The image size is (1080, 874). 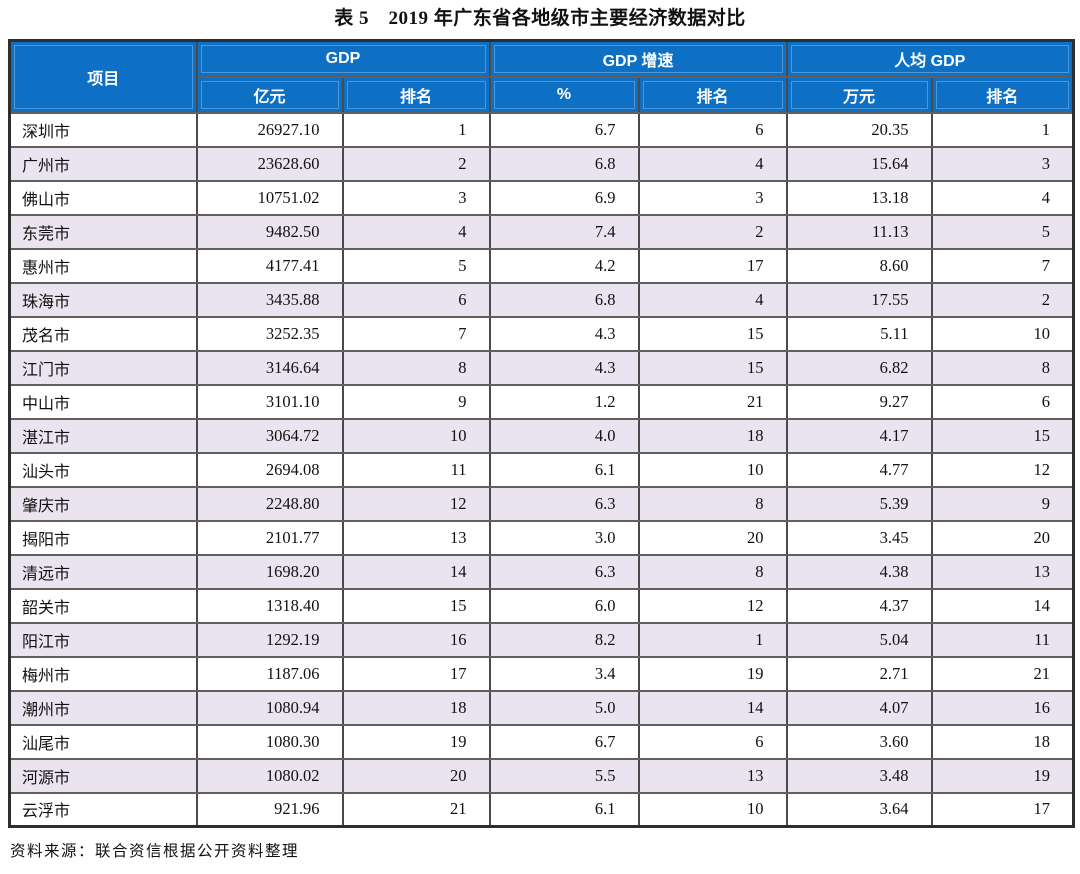 What do you see at coordinates (416, 809) in the screenshot?
I see `gdp-rank-cell: 21` at bounding box center [416, 809].